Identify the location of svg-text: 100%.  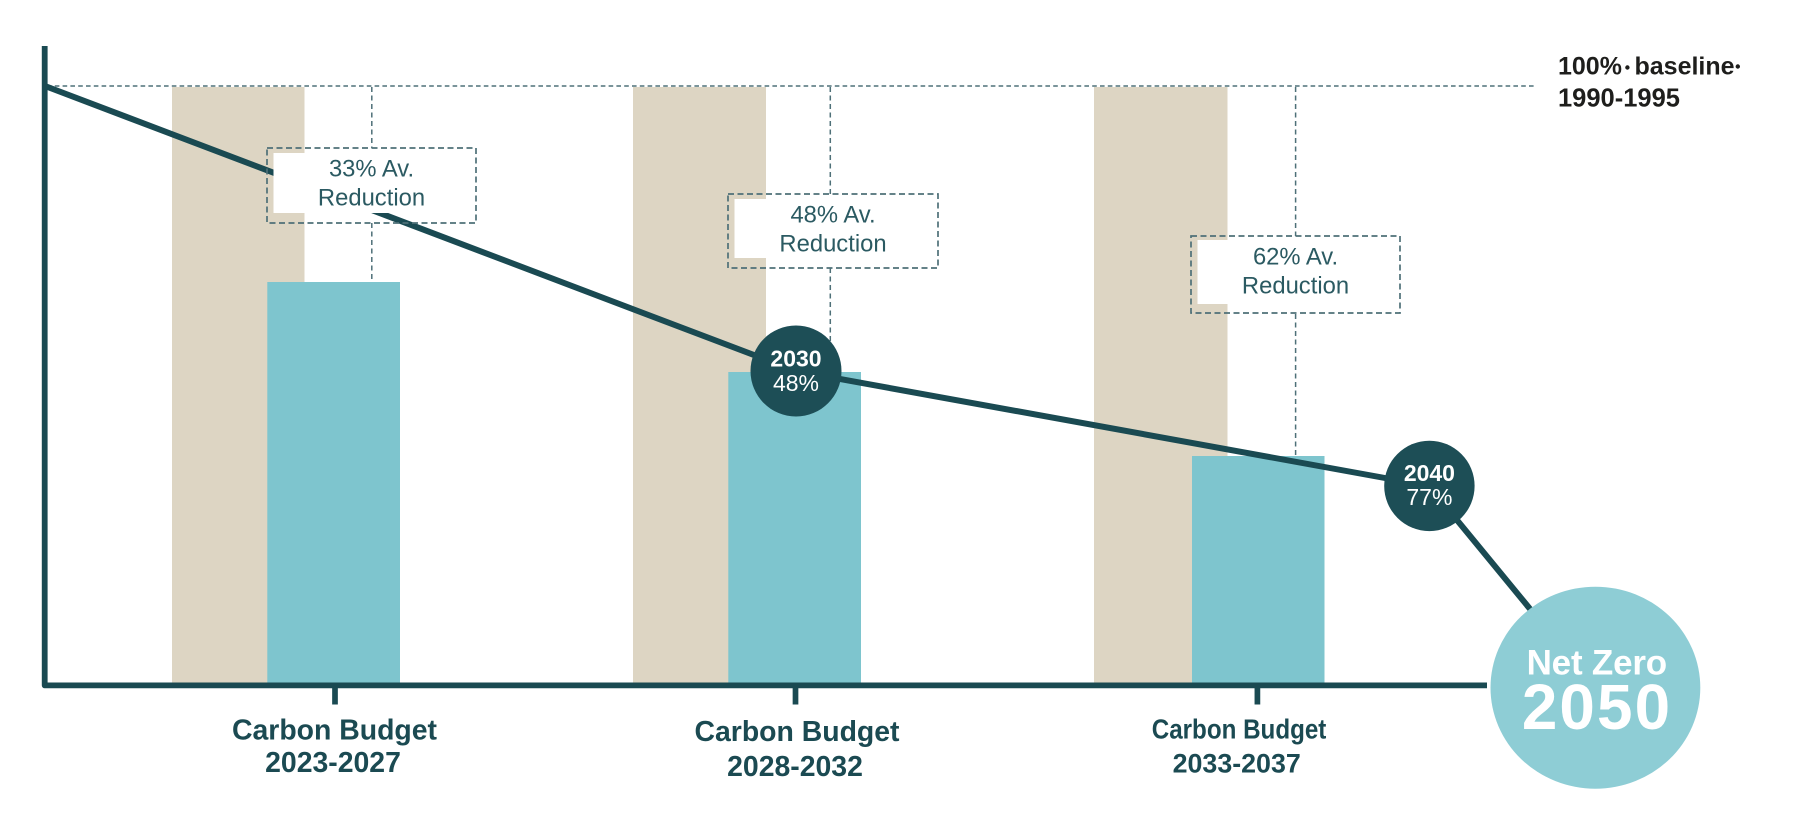
(1590, 67).